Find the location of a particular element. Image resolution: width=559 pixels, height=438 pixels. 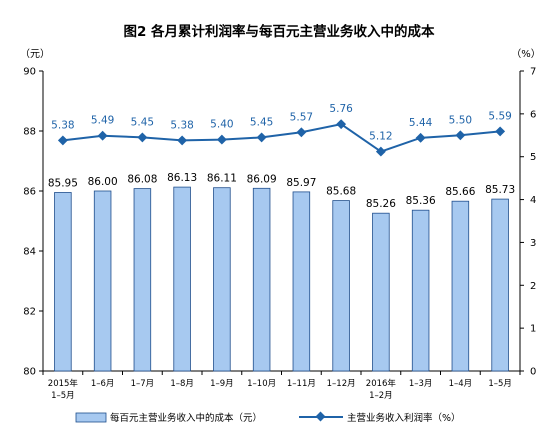

line-value-label: 5.59 is located at coordinates (499, 116).